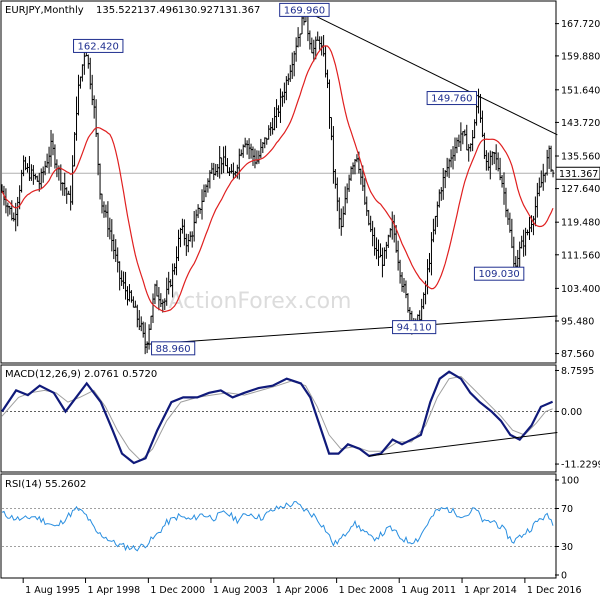 The height and width of the screenshot is (600, 600). What do you see at coordinates (239, 10) in the screenshot?
I see `ohlc-close: 131.367` at bounding box center [239, 10].